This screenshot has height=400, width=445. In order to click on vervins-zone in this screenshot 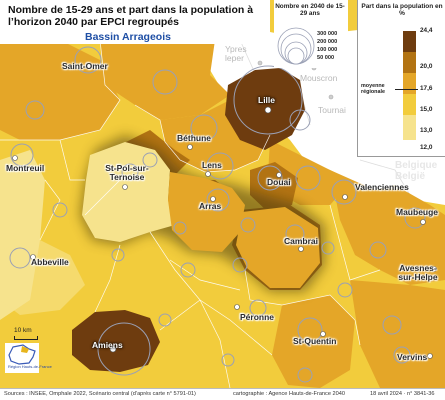, I will do `click(397, 334)`.